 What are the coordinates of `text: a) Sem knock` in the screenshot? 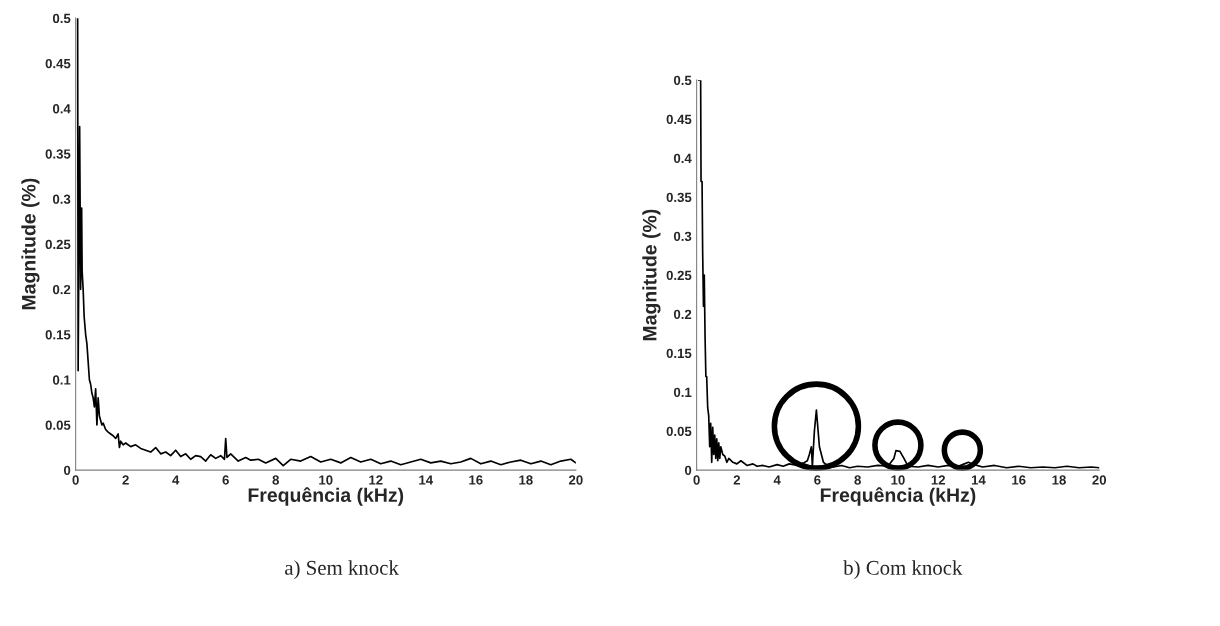 It's located at (342, 570).